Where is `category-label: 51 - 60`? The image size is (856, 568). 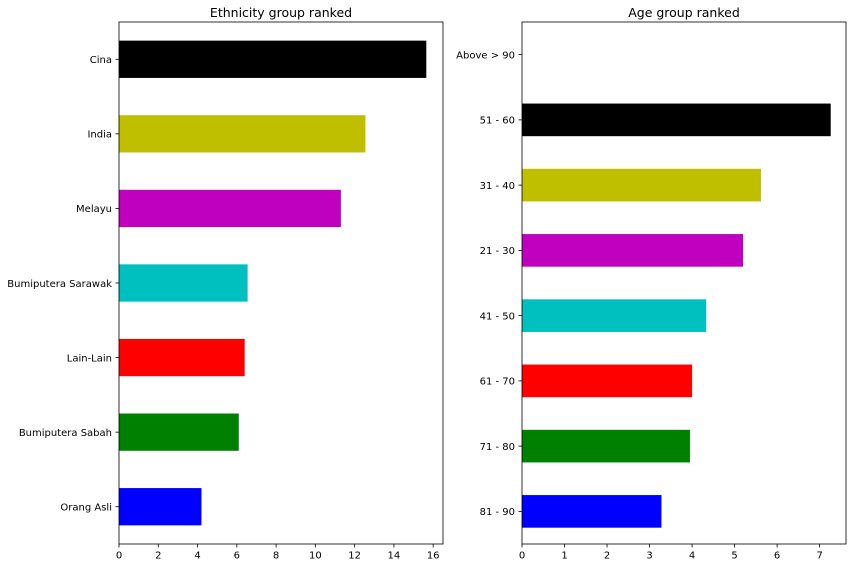
category-label: 51 - 60 is located at coordinates (497, 121).